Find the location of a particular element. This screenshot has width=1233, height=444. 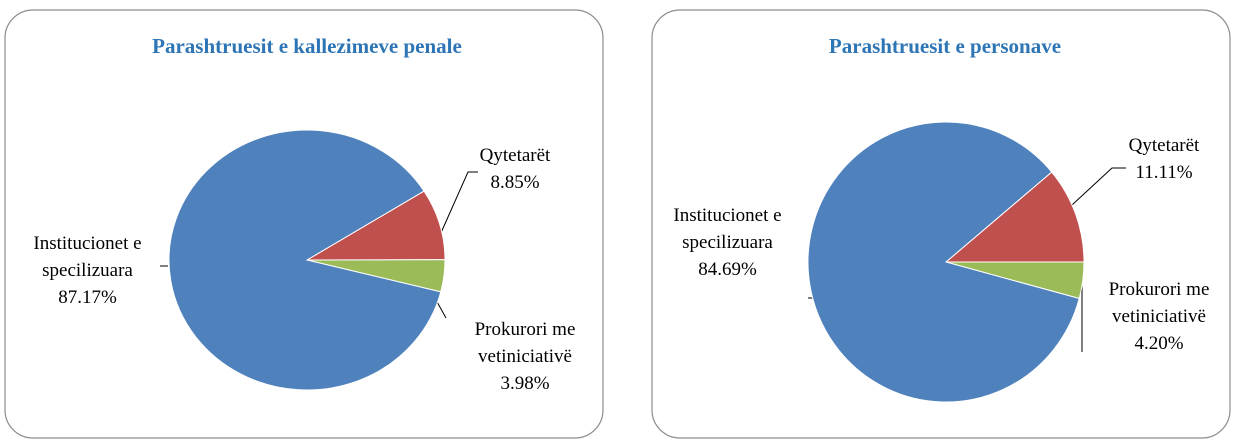

data-label: Prokurori me vetiniciativë 3.98% is located at coordinates (525, 356).